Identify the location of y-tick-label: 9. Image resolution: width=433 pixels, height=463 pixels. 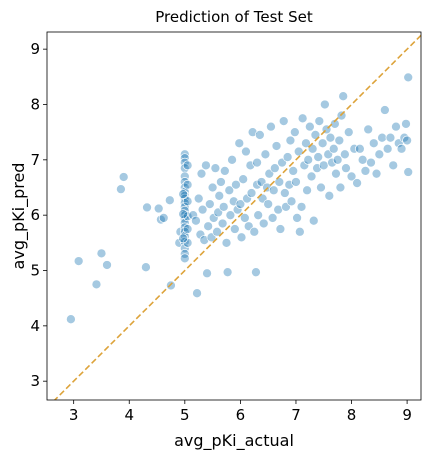
(35, 49).